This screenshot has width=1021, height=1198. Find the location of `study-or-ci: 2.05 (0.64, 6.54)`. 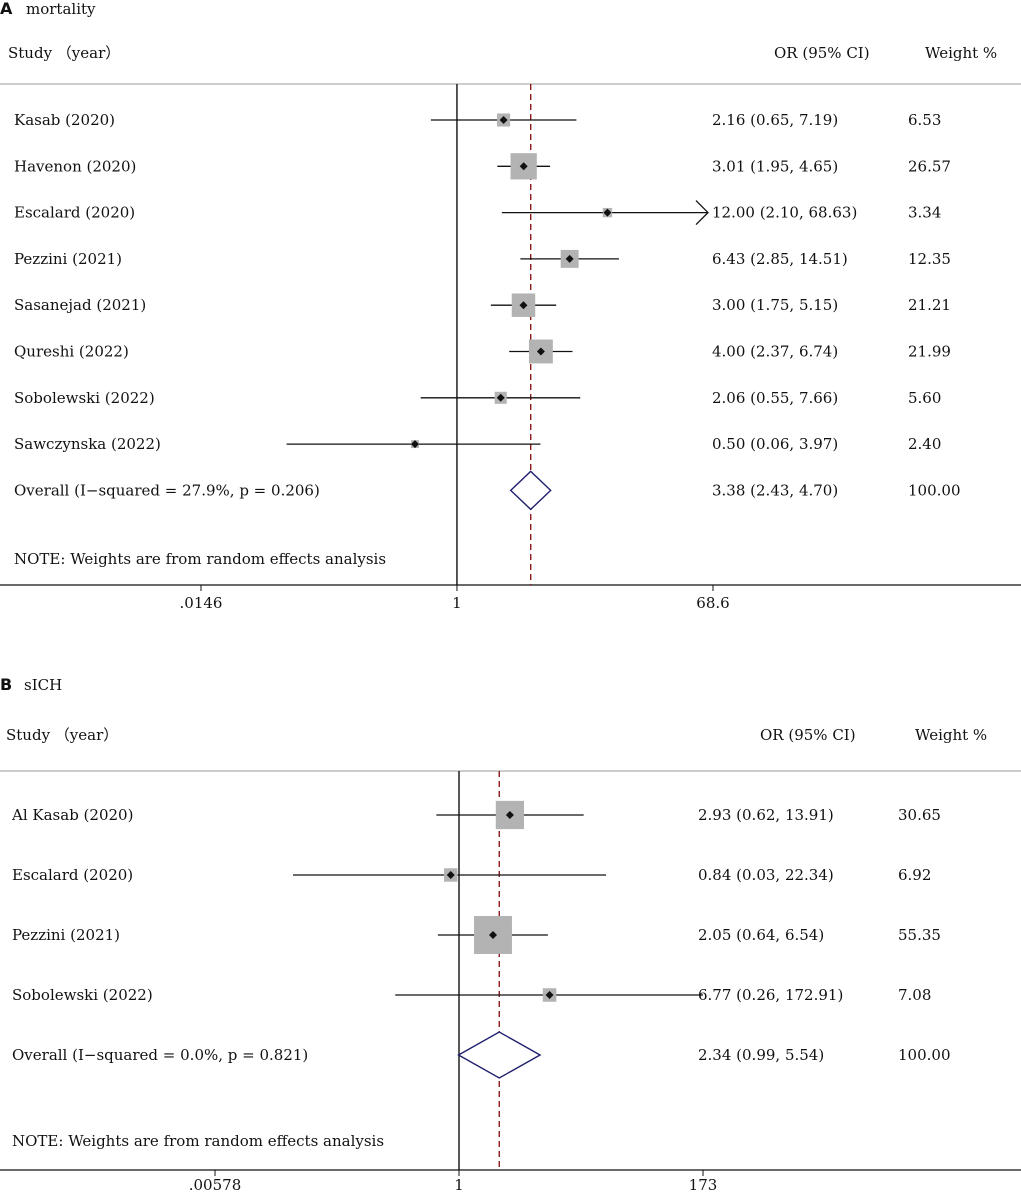

study-or-ci: 2.05 (0.64, 6.54) is located at coordinates (761, 935).